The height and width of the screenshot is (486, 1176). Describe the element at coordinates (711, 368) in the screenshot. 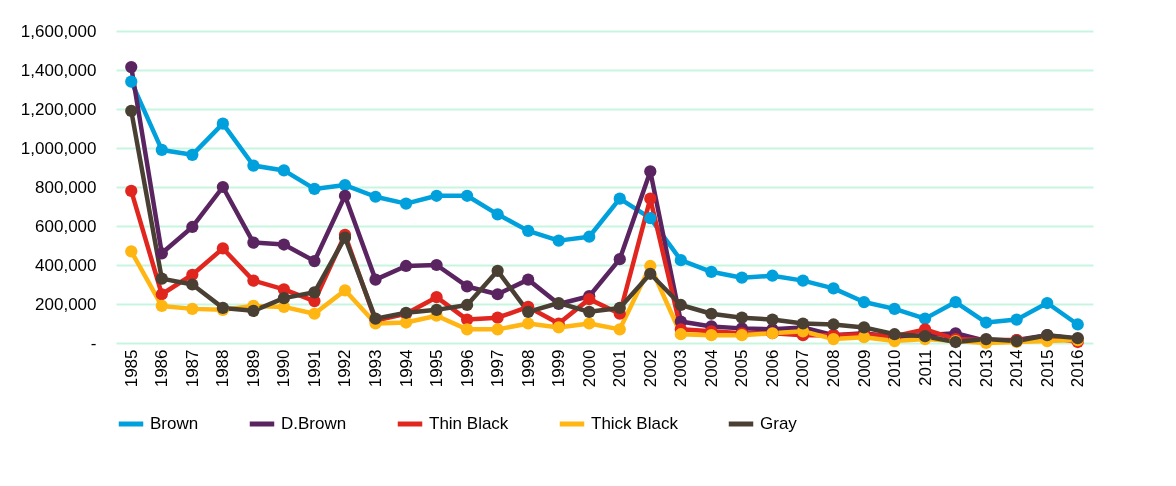

I see `x-tick-label: 2004` at that location.